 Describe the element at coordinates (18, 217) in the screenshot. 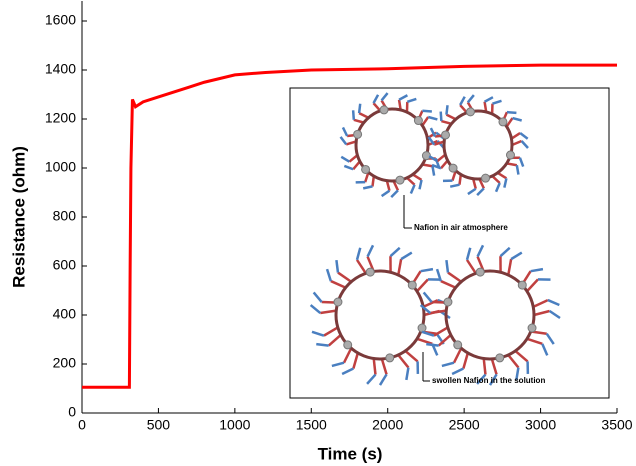

I see `y-axis-label: Resistance (ohm)` at that location.